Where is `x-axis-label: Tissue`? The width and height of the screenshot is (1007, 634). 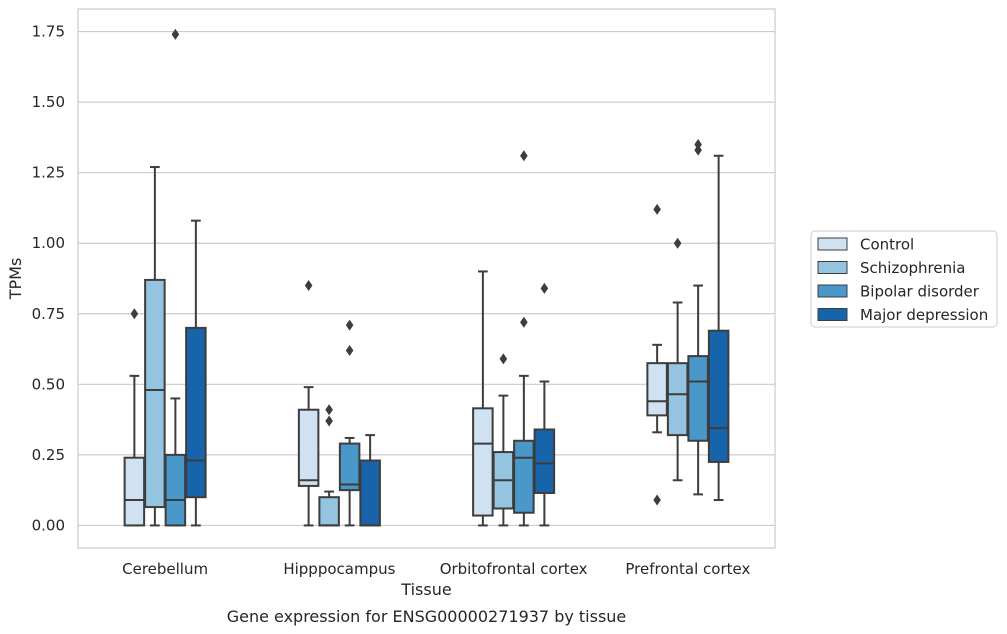
x-axis-label: Tissue is located at coordinates (425, 589).